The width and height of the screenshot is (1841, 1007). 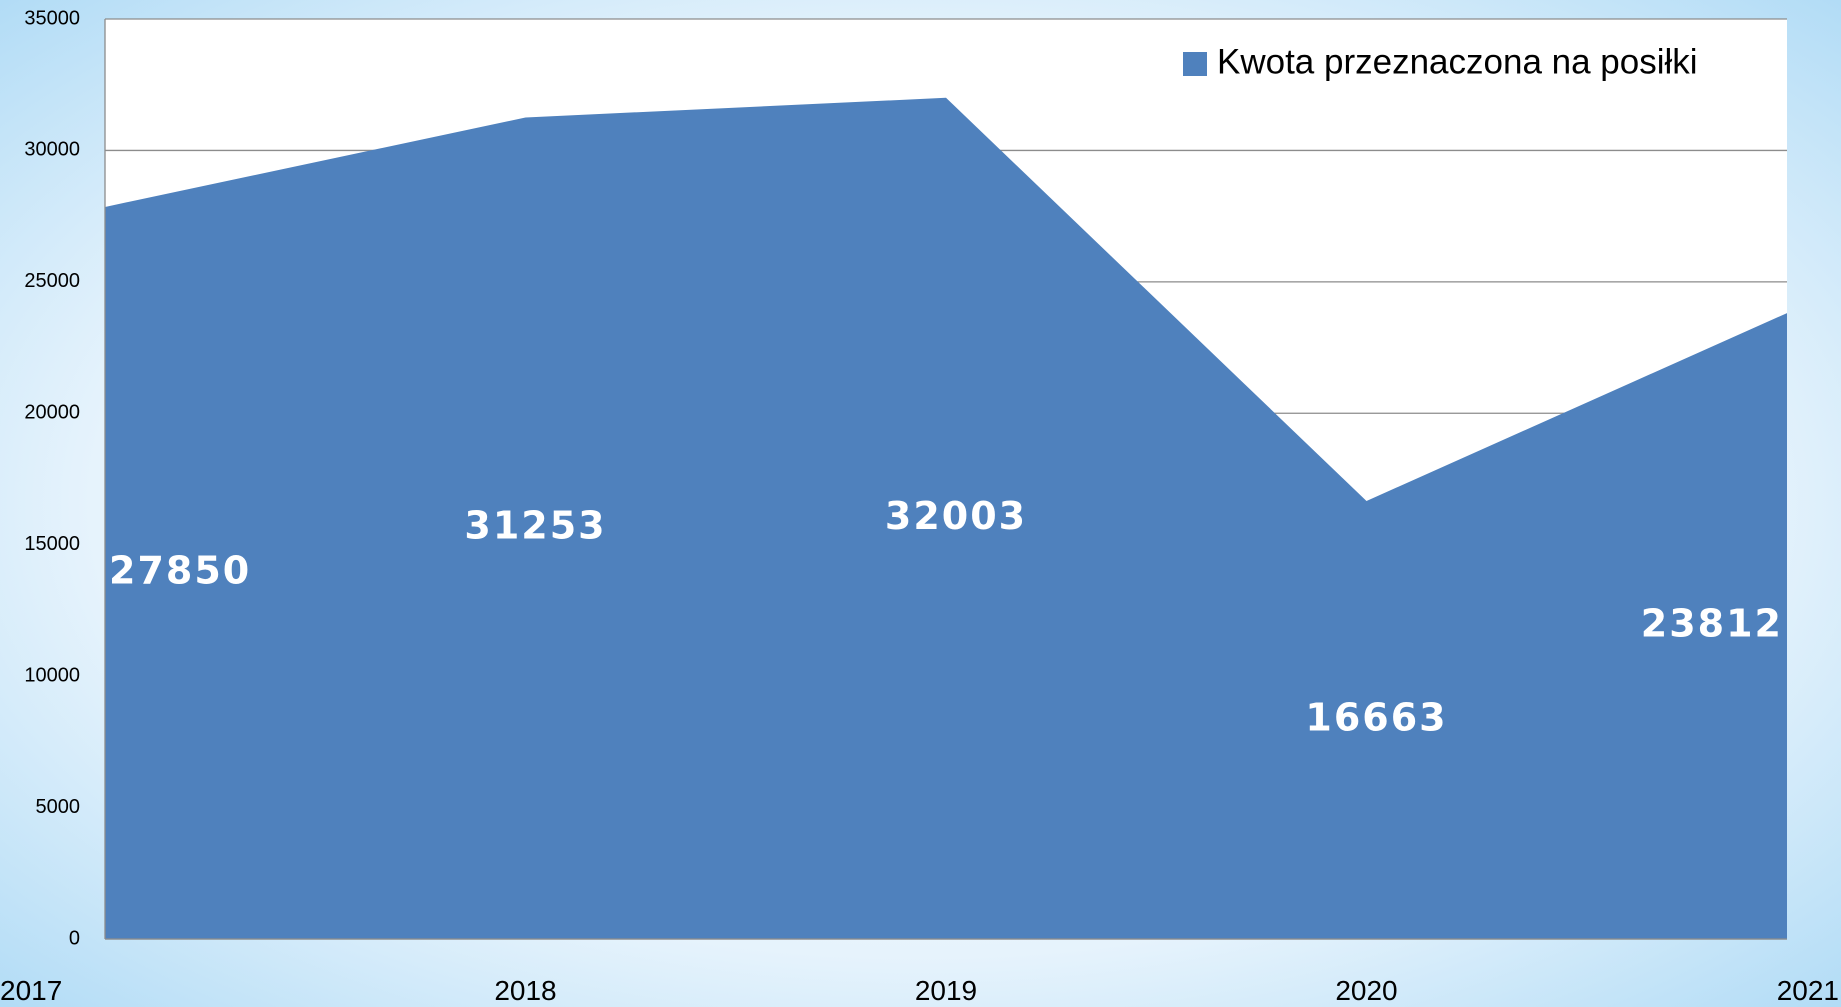 I want to click on legend-label: Kwota przeznaczona na posiłki, so click(x=1457, y=61).